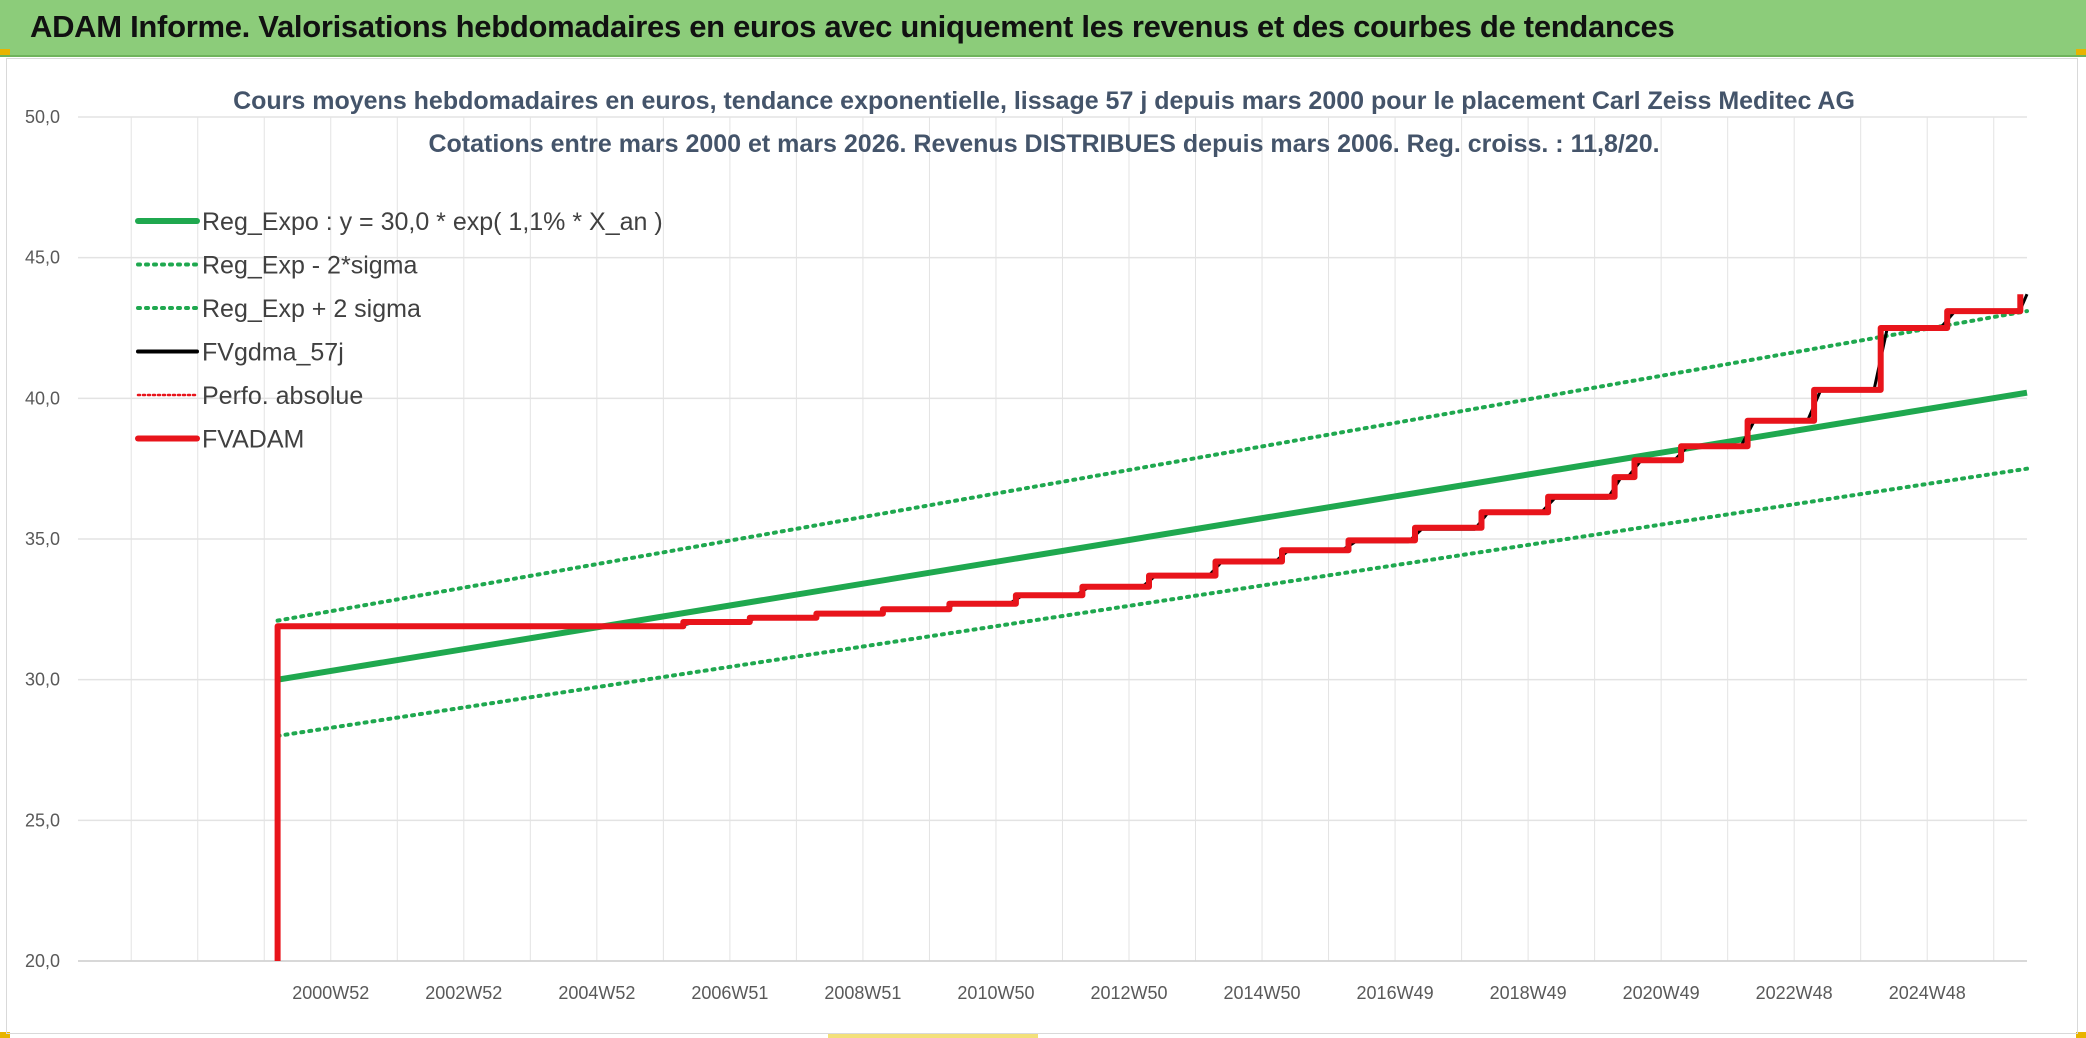  I want to click on corner-marker-bottom-right, so click(2081, 1035).